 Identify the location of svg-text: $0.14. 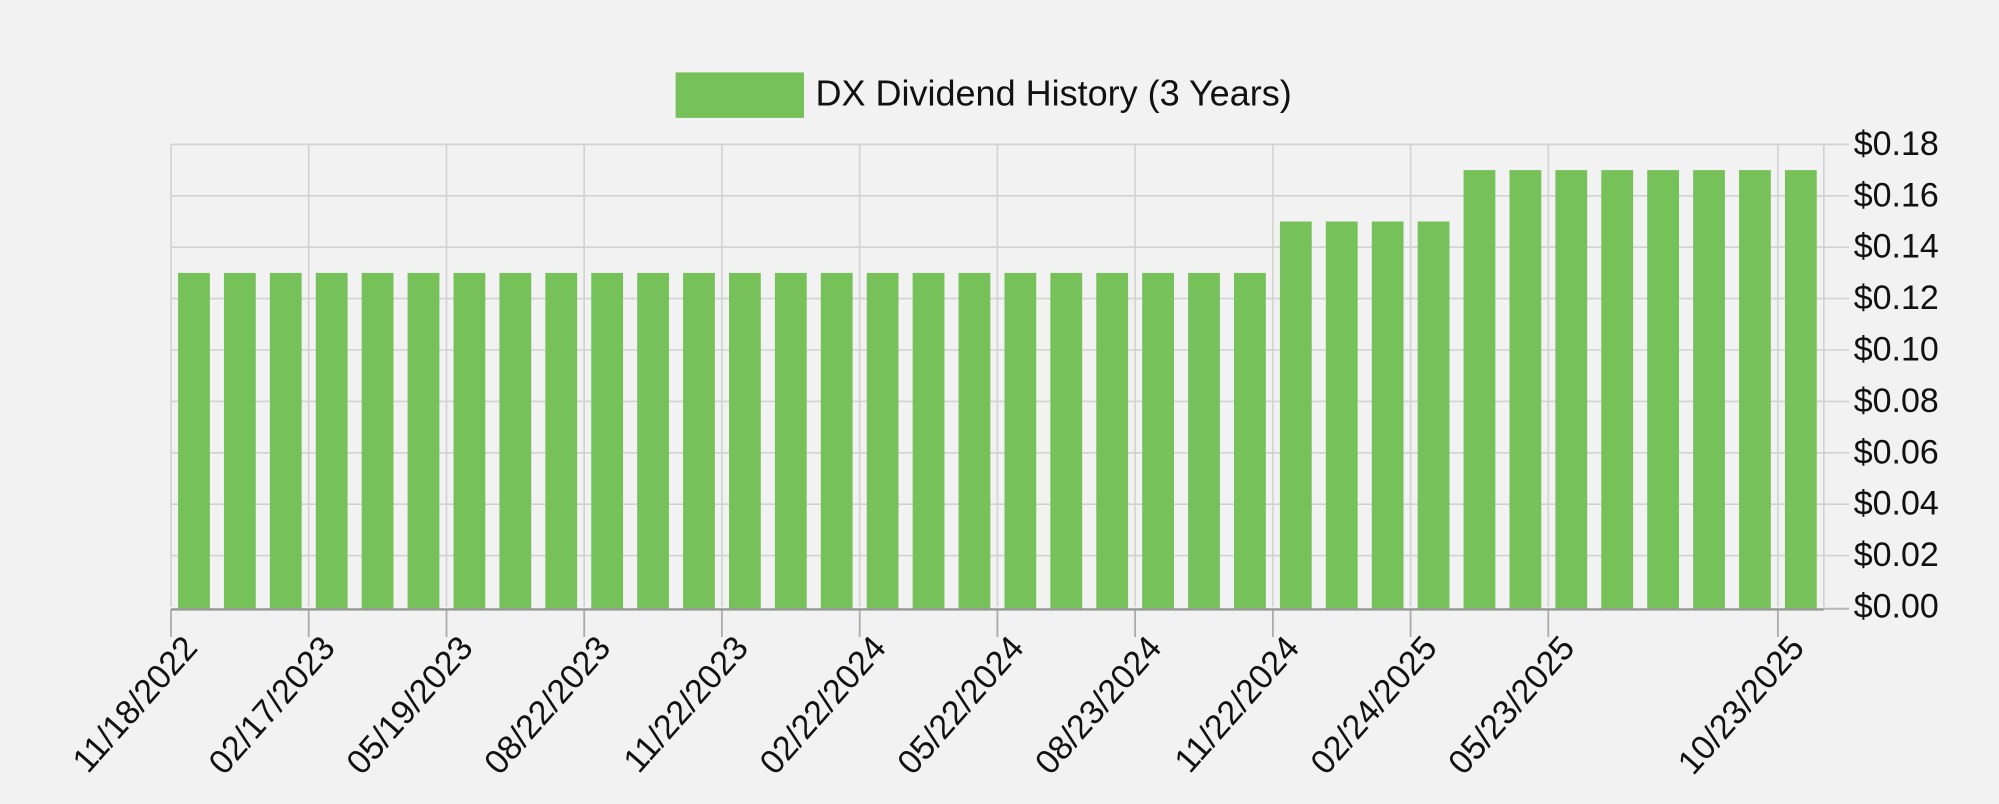
(1896, 247).